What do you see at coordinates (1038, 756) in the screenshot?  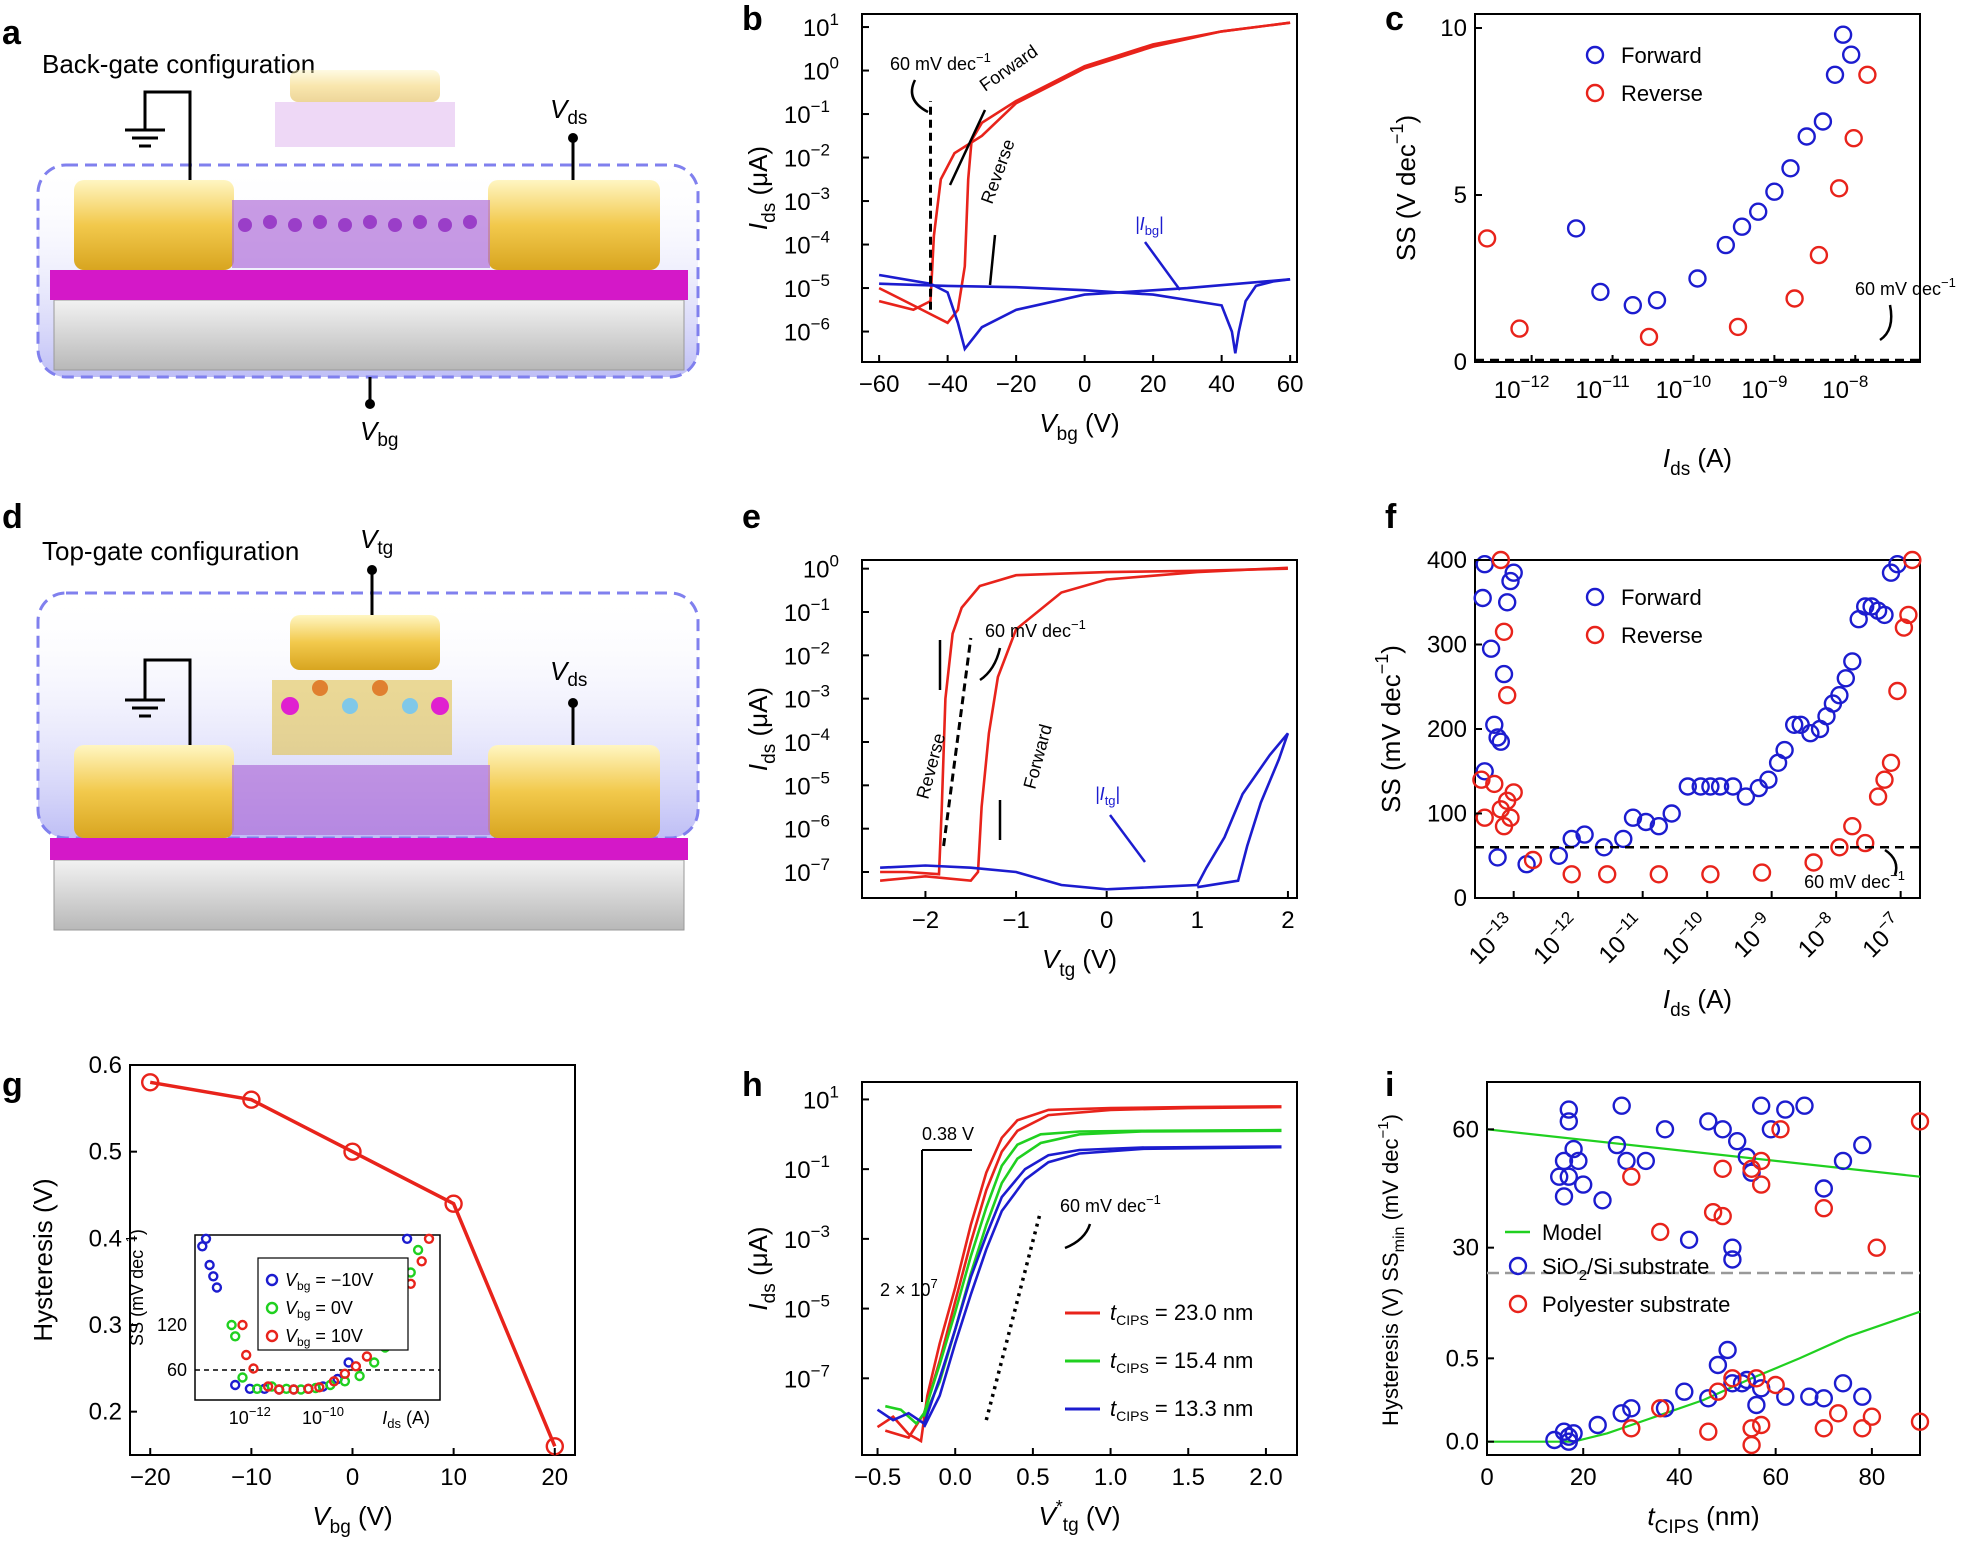 I see `forward-label: Forward` at bounding box center [1038, 756].